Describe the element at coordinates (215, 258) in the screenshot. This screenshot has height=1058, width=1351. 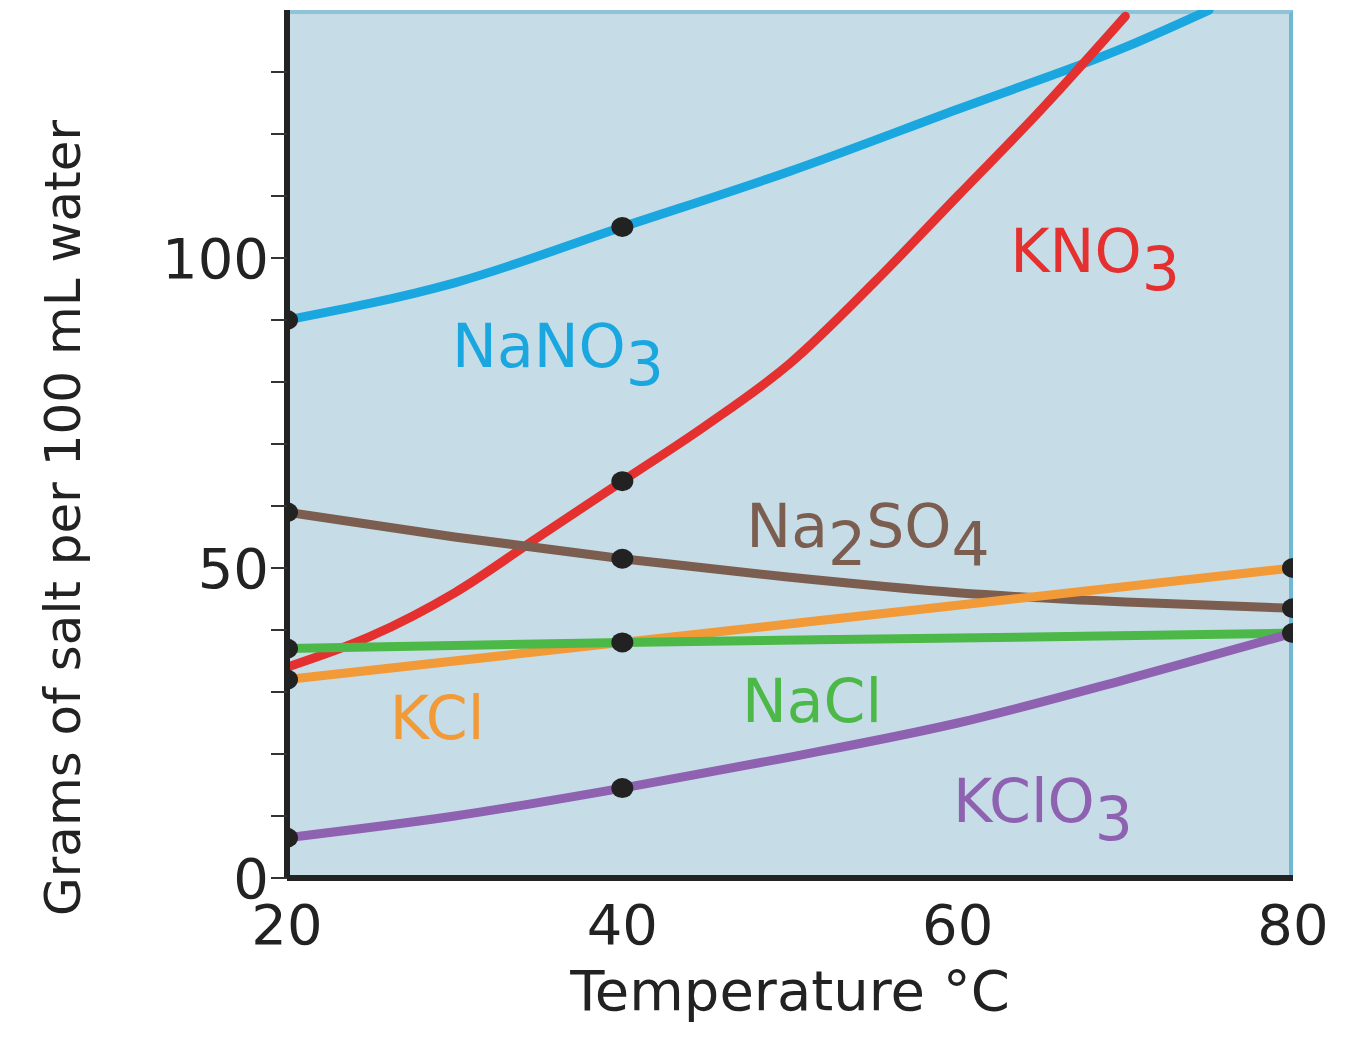
I see `y-tick-label: 100` at that location.